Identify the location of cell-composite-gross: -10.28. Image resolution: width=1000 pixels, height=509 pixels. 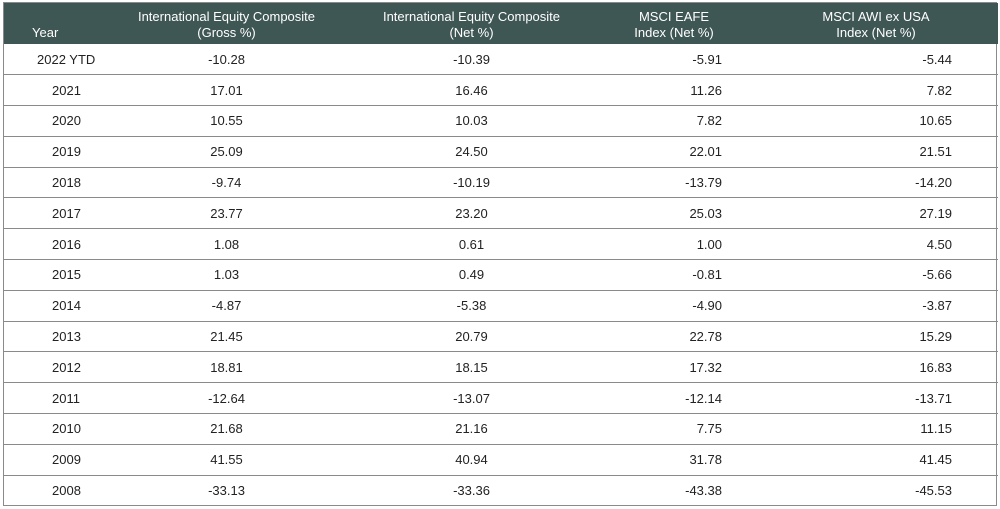
(226, 59).